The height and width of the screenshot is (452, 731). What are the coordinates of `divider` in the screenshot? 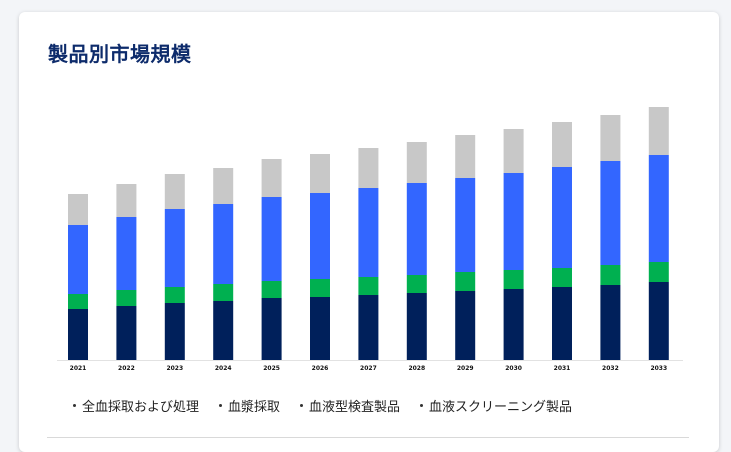 It's located at (368, 437).